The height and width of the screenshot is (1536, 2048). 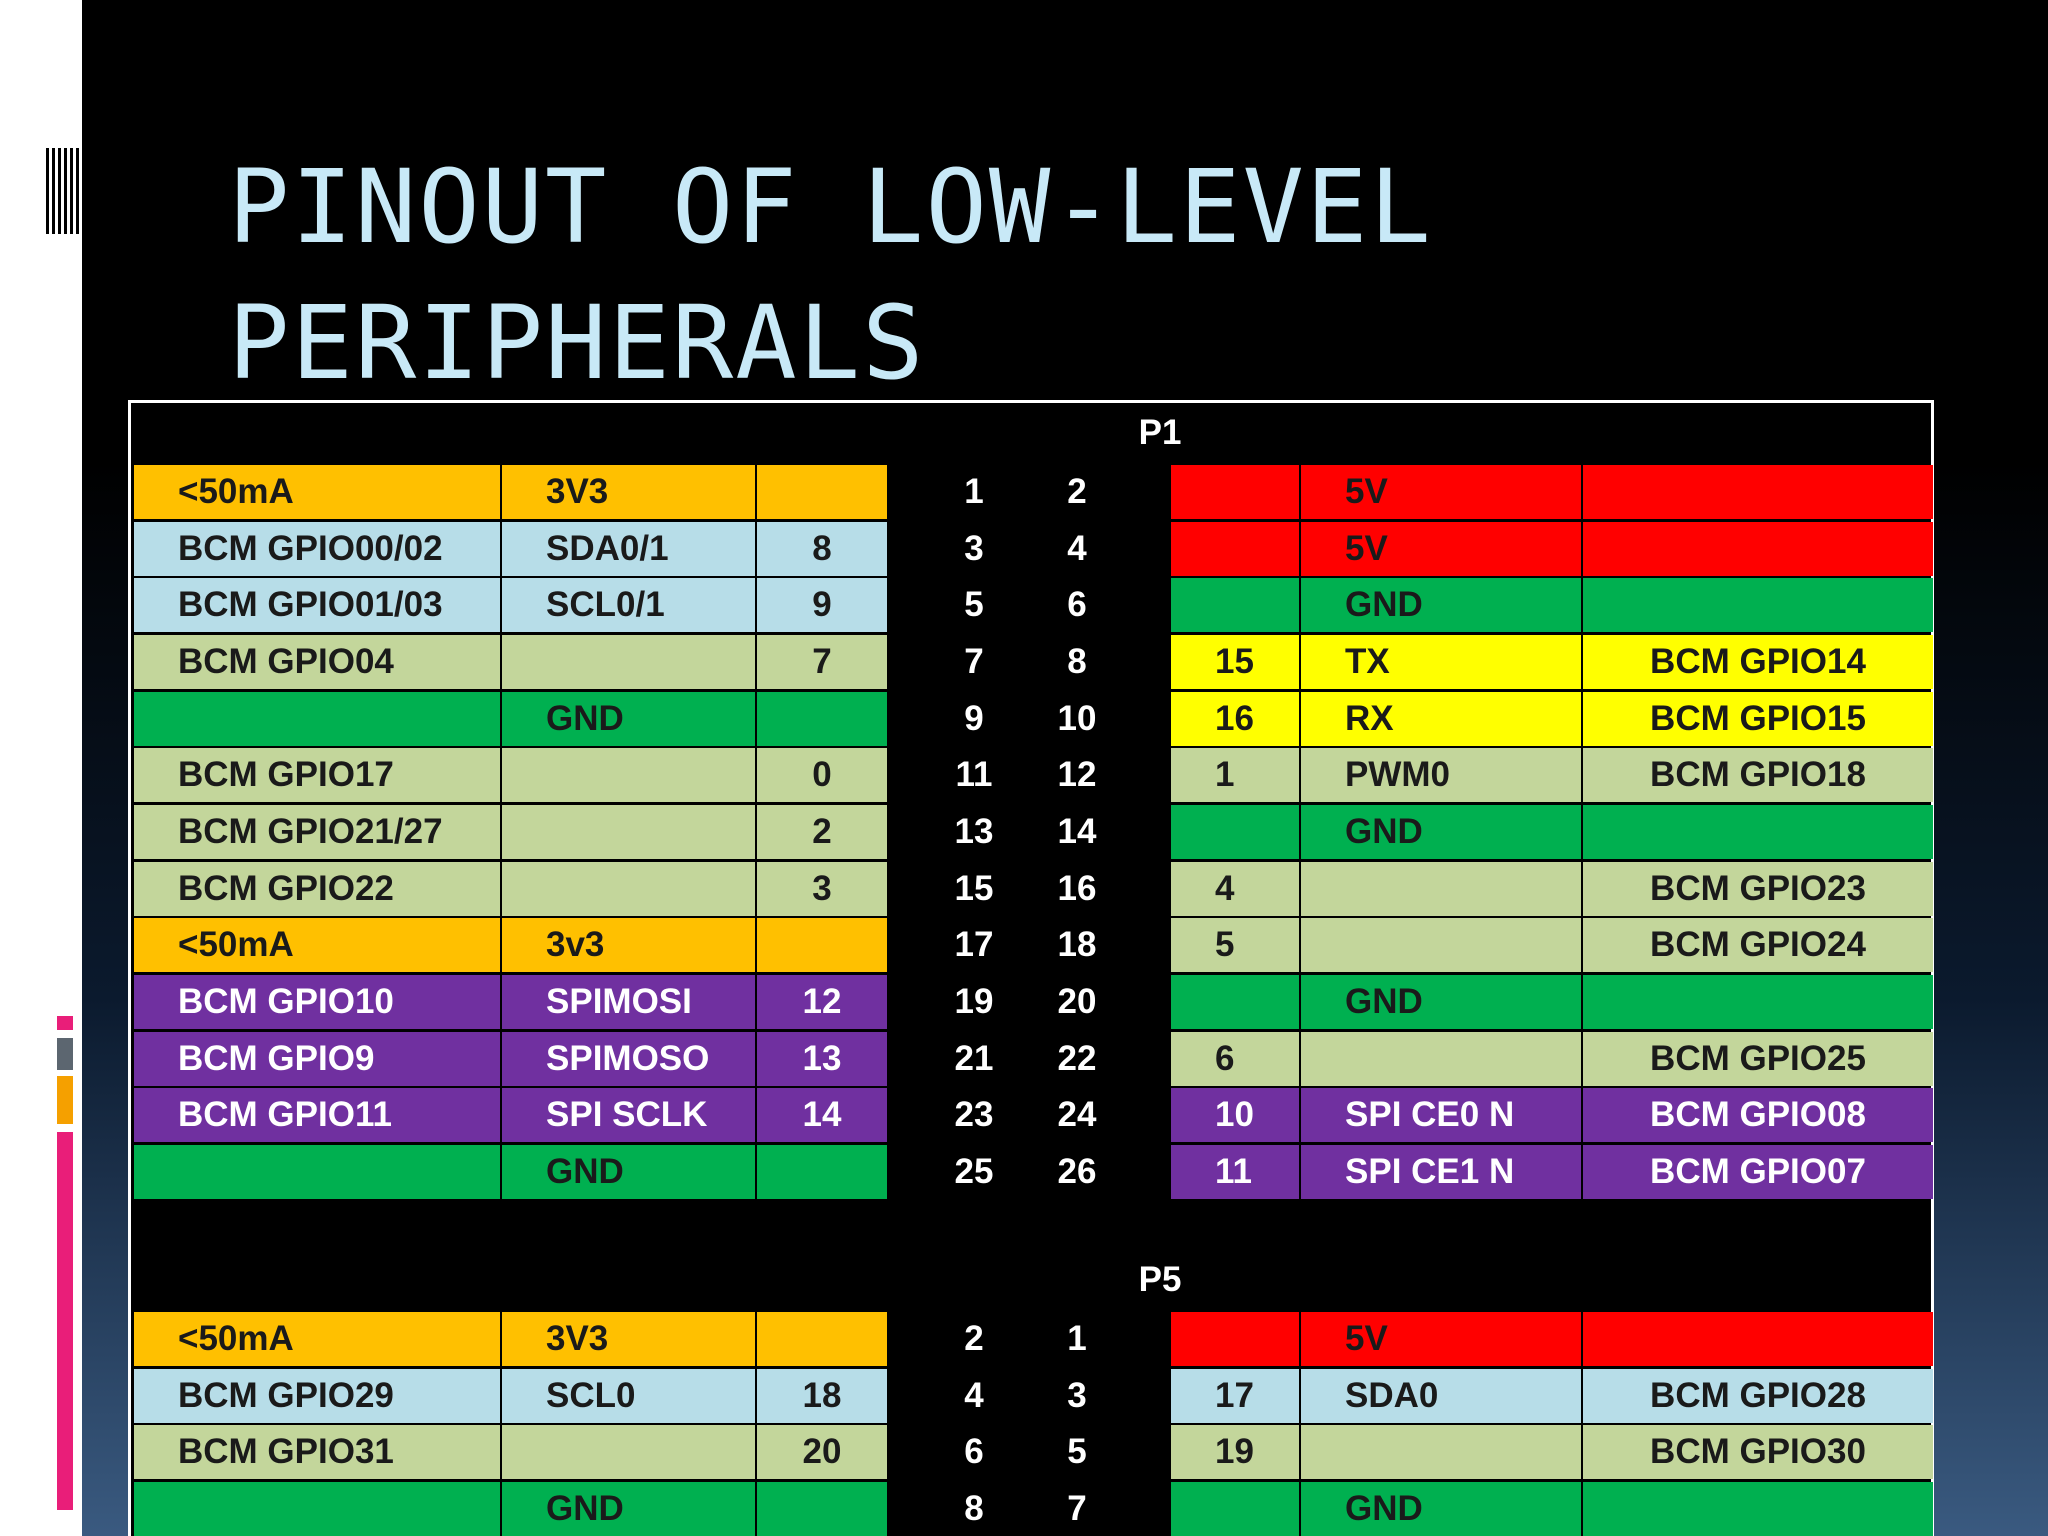 What do you see at coordinates (318, 1396) in the screenshot?
I see `p5-left-cell: BCM GPIO29` at bounding box center [318, 1396].